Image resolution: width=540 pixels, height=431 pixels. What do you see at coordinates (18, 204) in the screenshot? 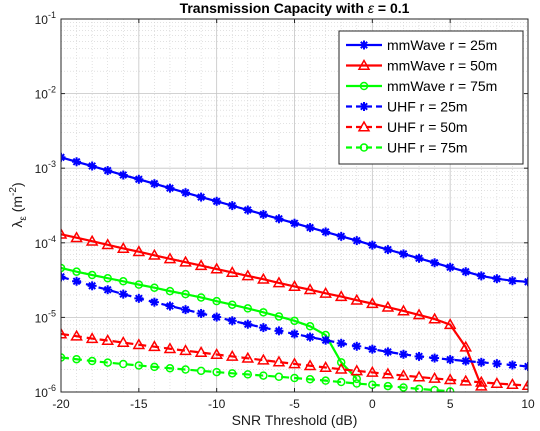
I see `y-axis-label: λε (m-2)` at bounding box center [18, 204].